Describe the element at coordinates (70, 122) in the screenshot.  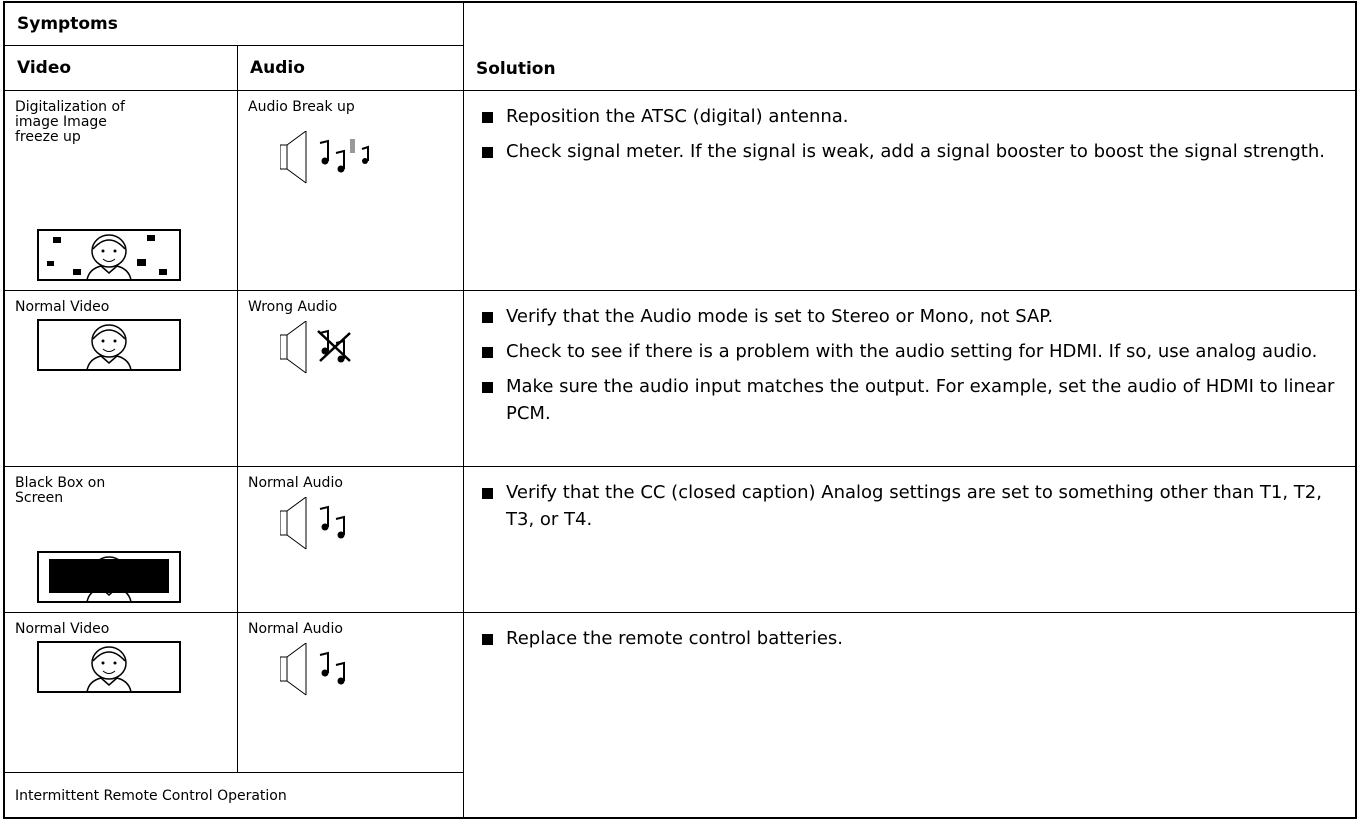
I see `video-text: Digitalization of image Image freeze up` at that location.